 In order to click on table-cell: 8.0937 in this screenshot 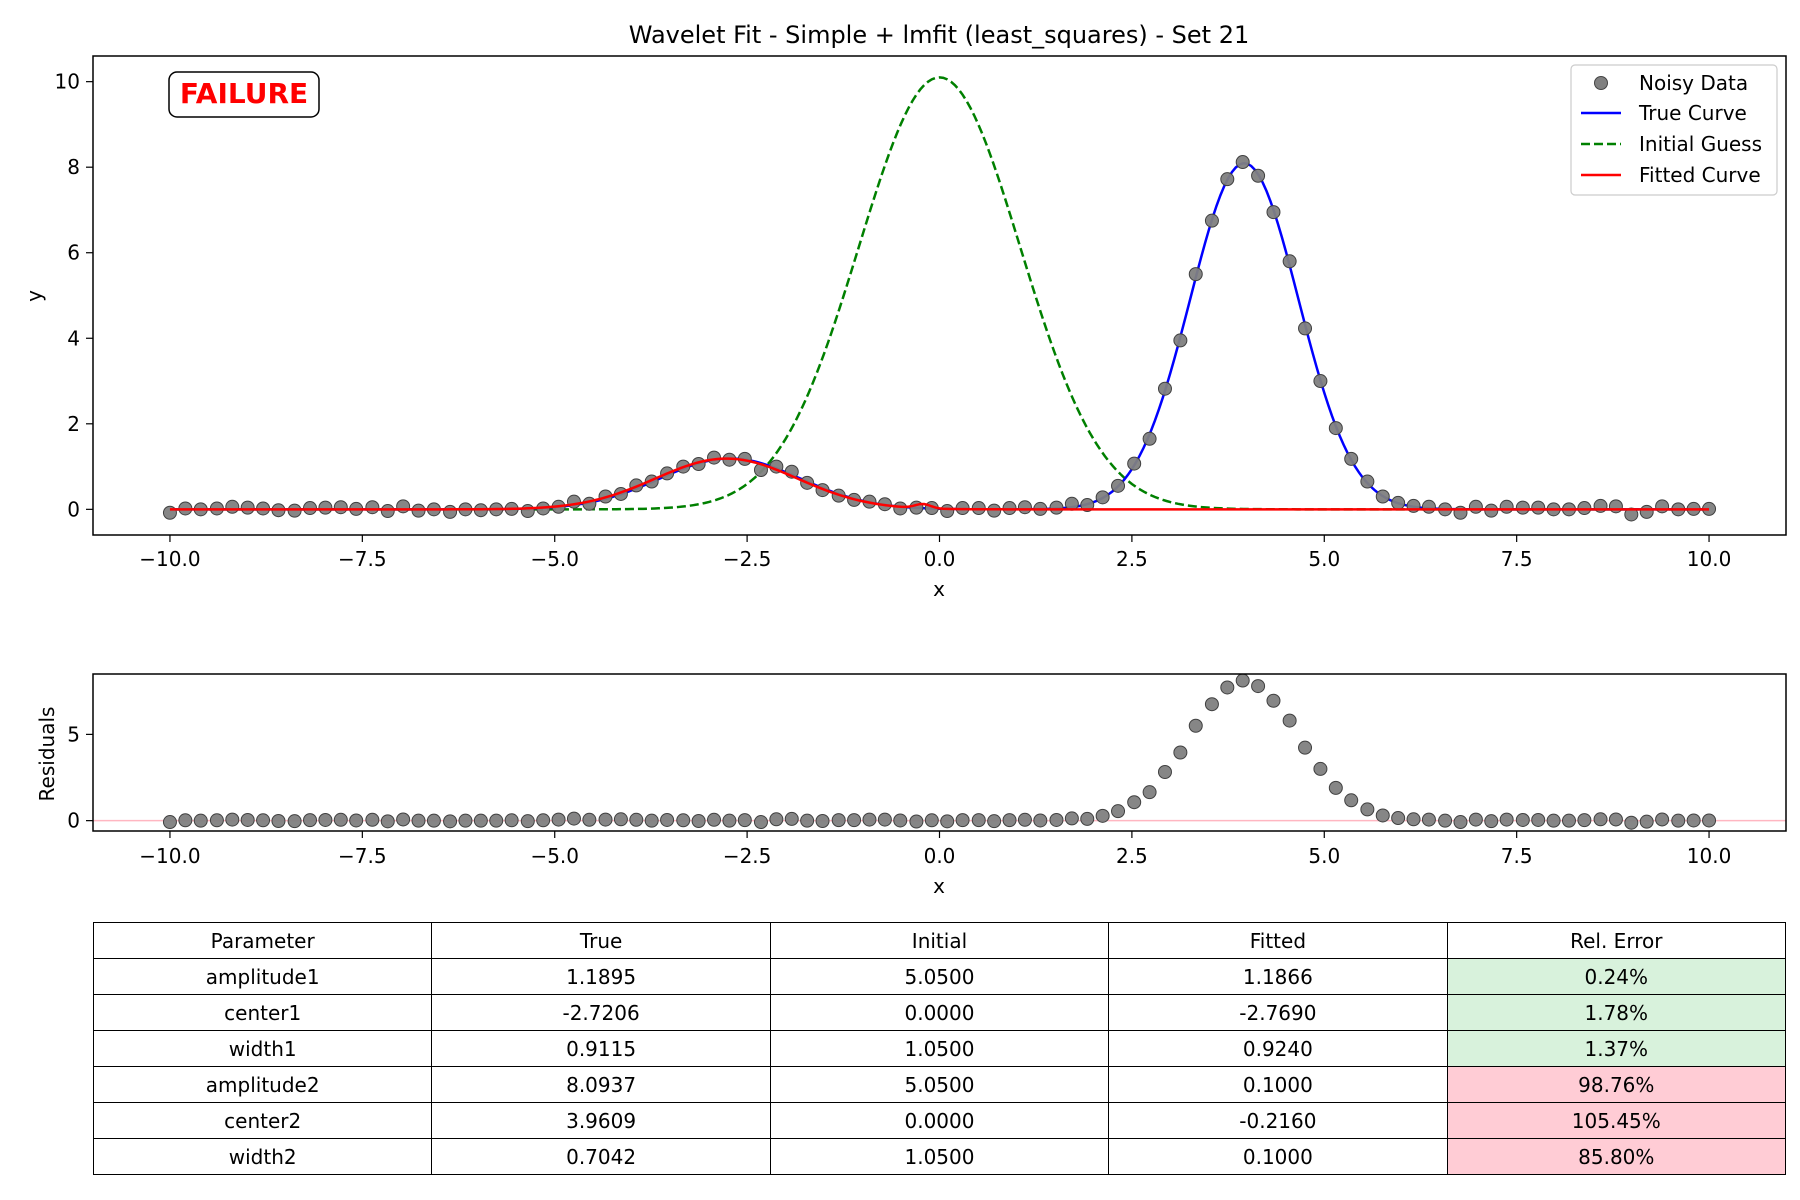, I will do `click(601, 1084)`.